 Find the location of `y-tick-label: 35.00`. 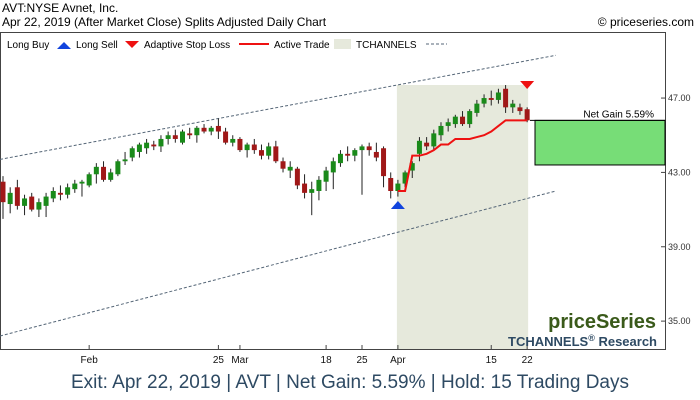

y-tick-label: 35.00 is located at coordinates (679, 321).